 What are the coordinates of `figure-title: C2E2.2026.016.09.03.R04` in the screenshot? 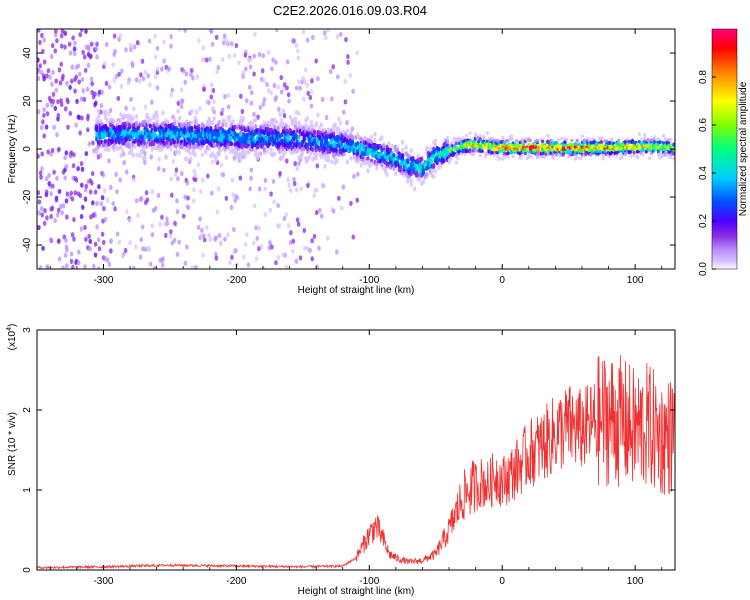 It's located at (350, 10).